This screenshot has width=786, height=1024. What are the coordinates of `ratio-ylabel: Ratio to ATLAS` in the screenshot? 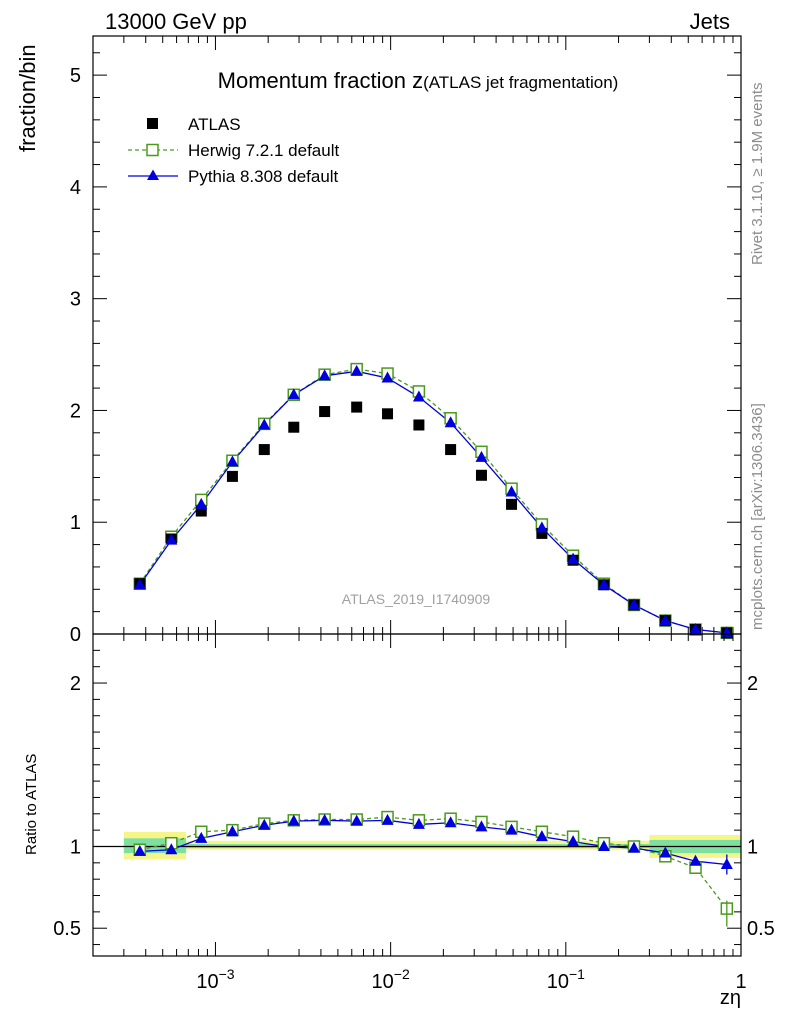 It's located at (31, 804).